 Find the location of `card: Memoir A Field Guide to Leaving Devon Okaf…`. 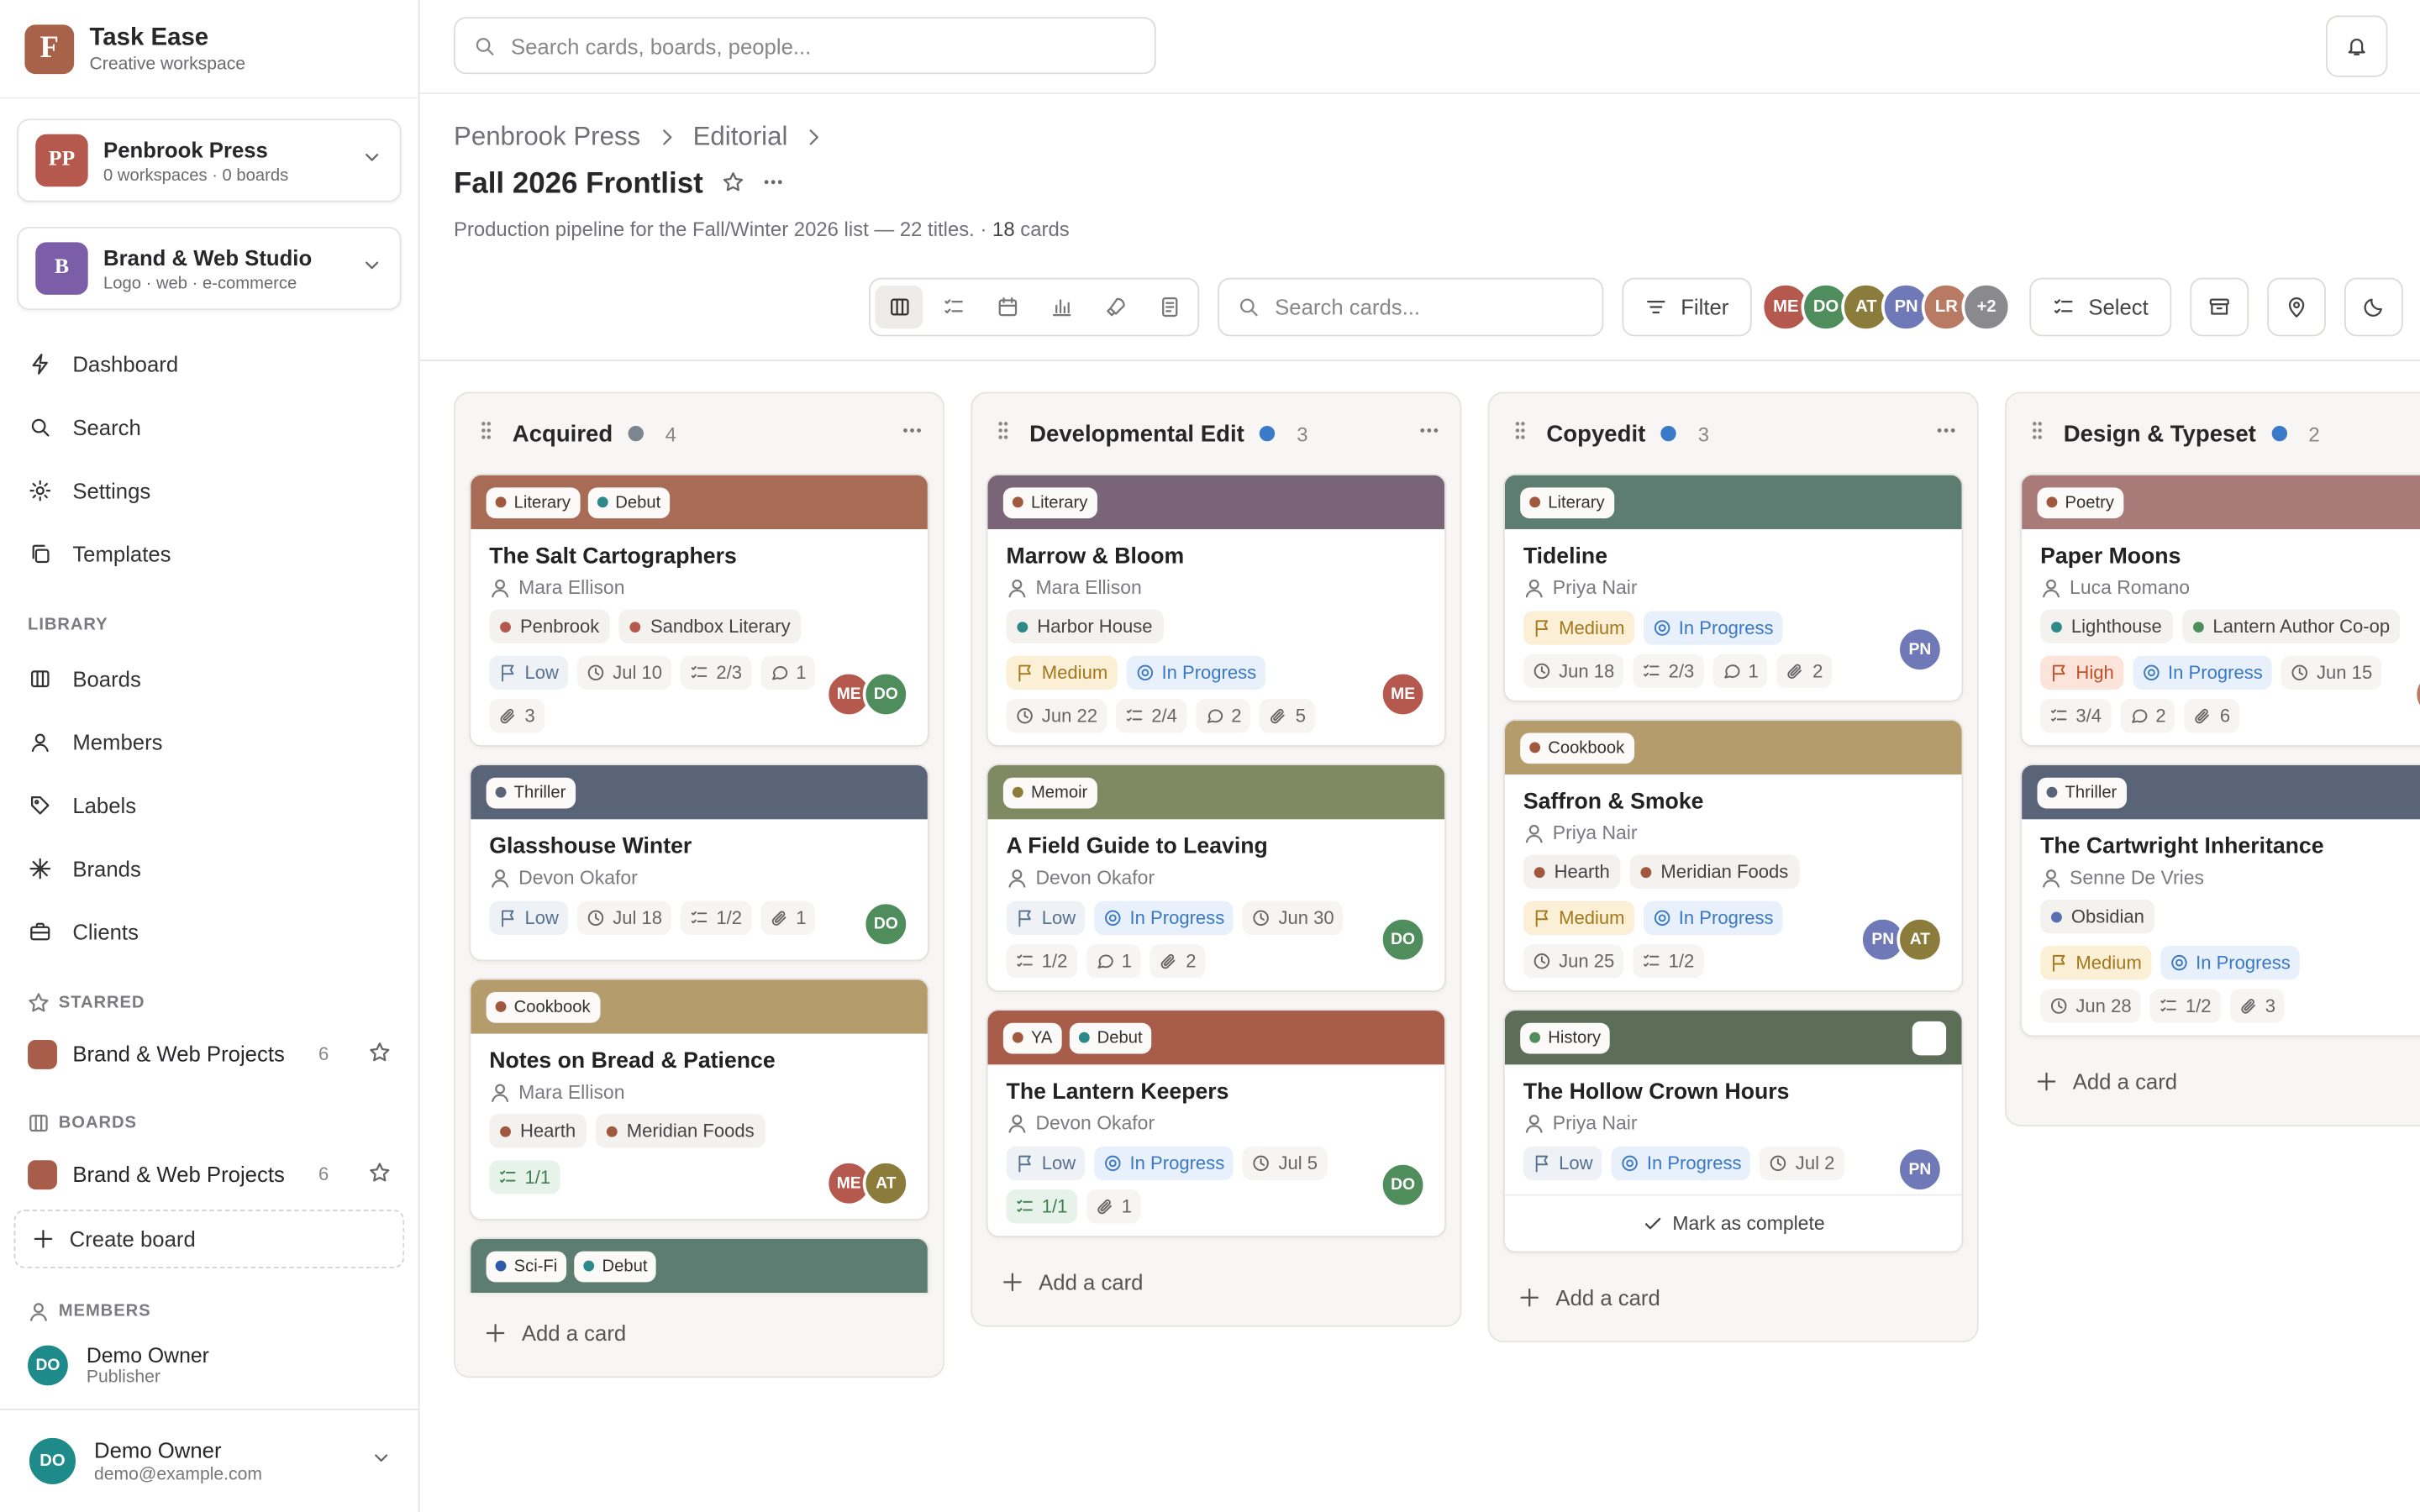

card: Memoir A Field Guide to Leaving Devon Okaf… is located at coordinates (1216, 878).